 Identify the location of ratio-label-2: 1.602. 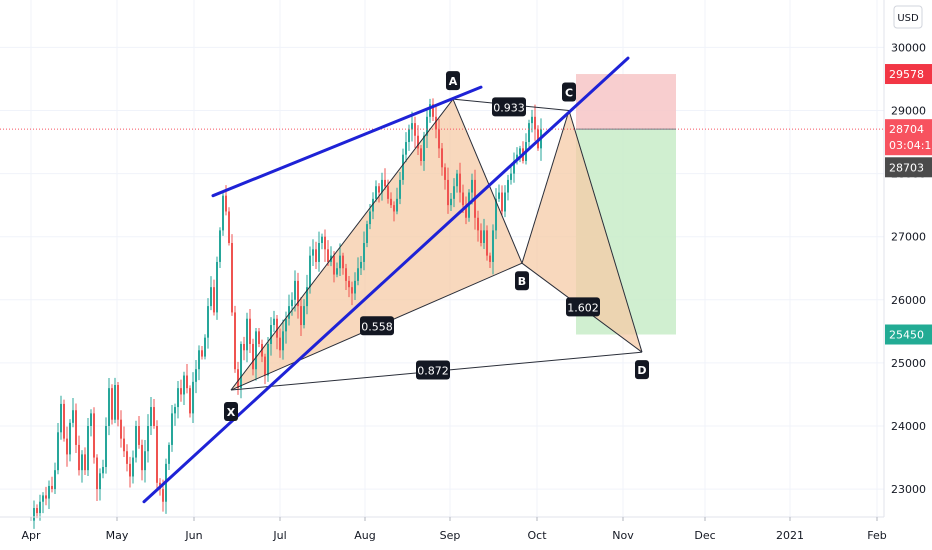
(583, 307).